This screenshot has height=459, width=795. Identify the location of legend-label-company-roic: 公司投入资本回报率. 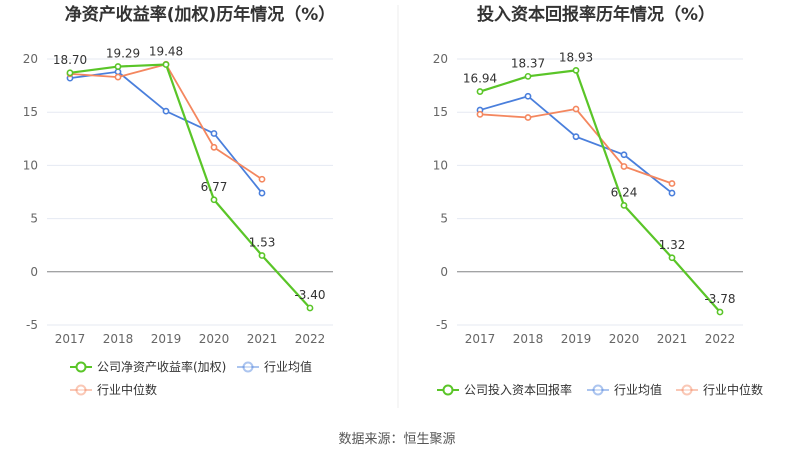
(518, 389).